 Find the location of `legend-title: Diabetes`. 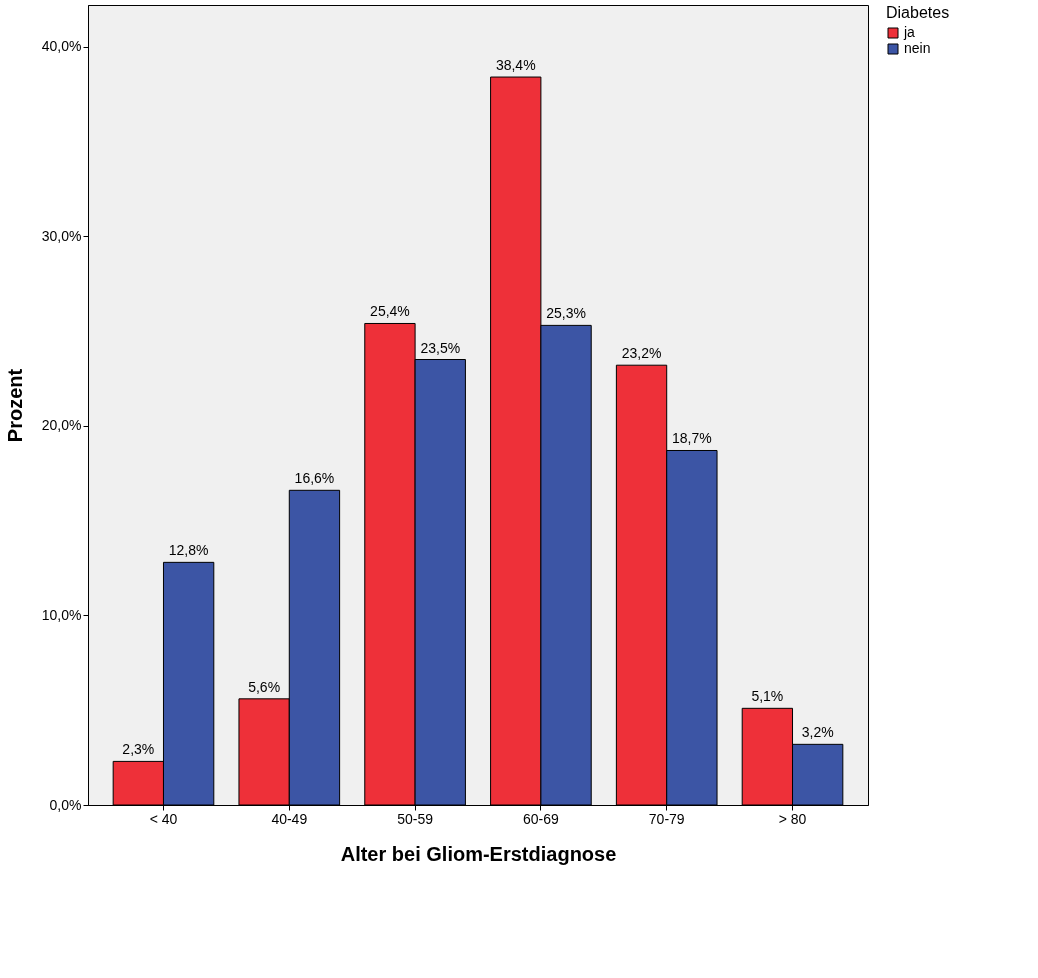

legend-title: Diabetes is located at coordinates (918, 12).